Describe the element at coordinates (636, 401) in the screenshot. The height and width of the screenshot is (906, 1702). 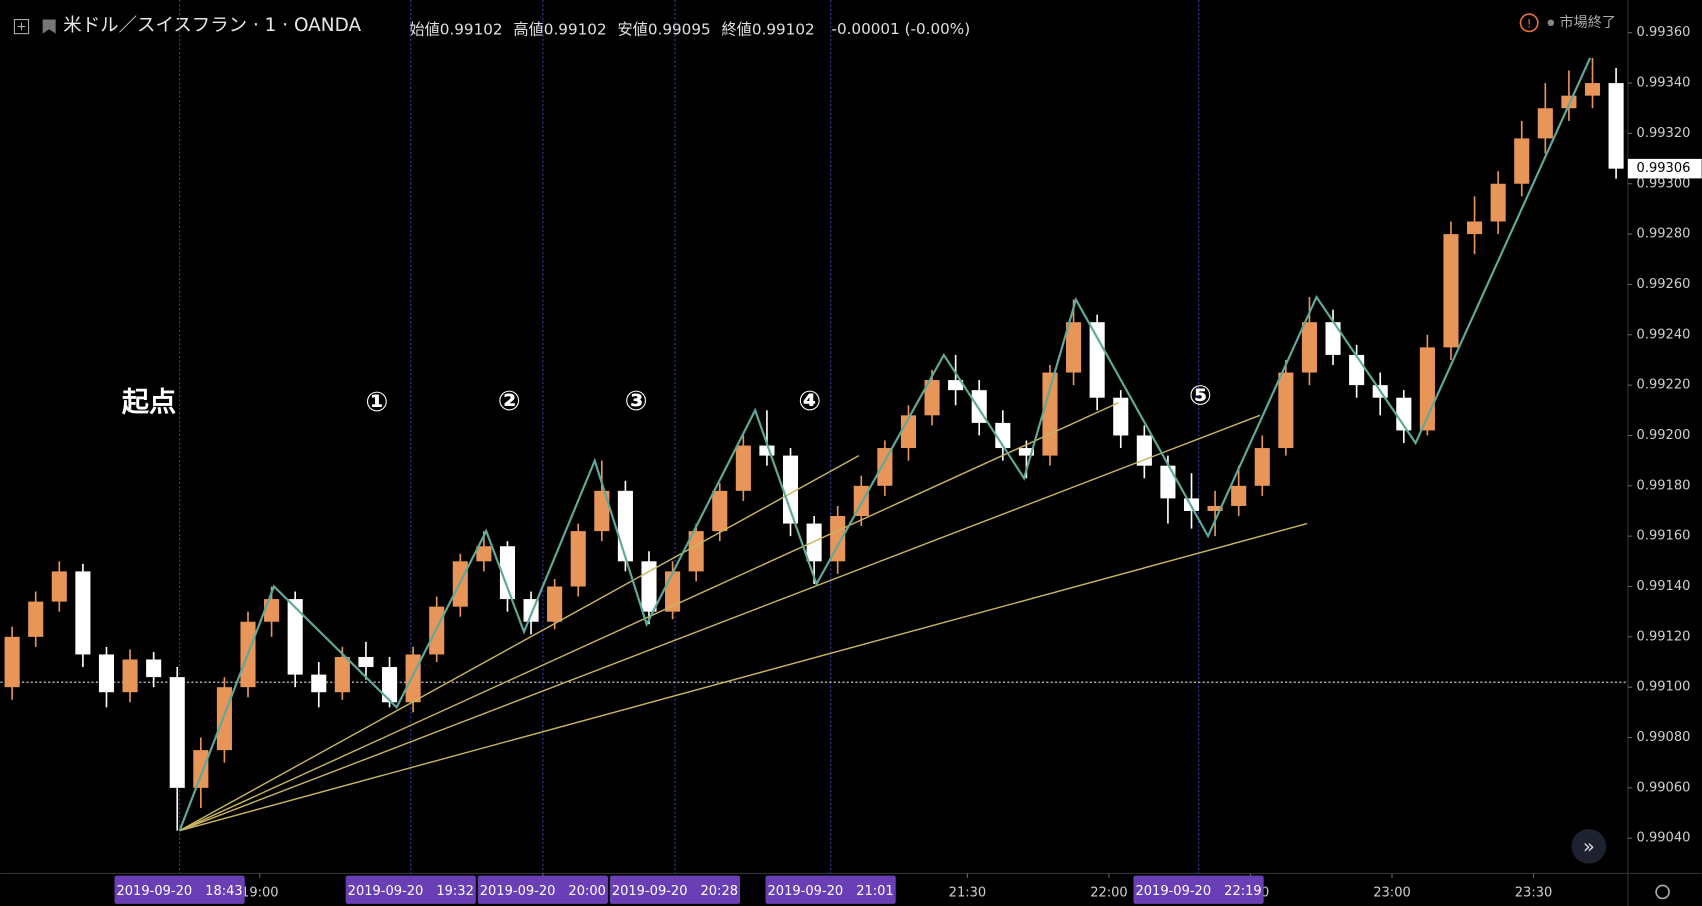
I see `annotation: ③` at that location.